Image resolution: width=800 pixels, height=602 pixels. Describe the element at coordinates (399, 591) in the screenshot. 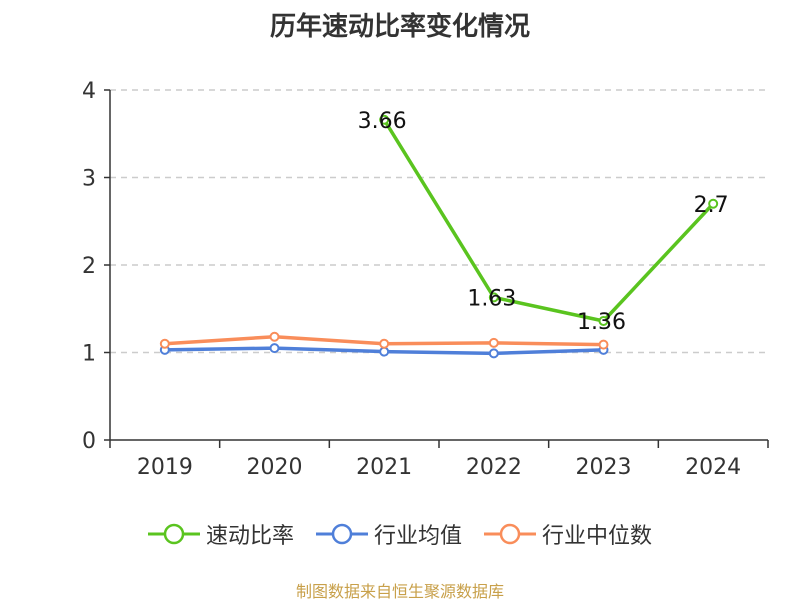

I see `source-note: 制图数据来自恒生聚源数据库` at that location.